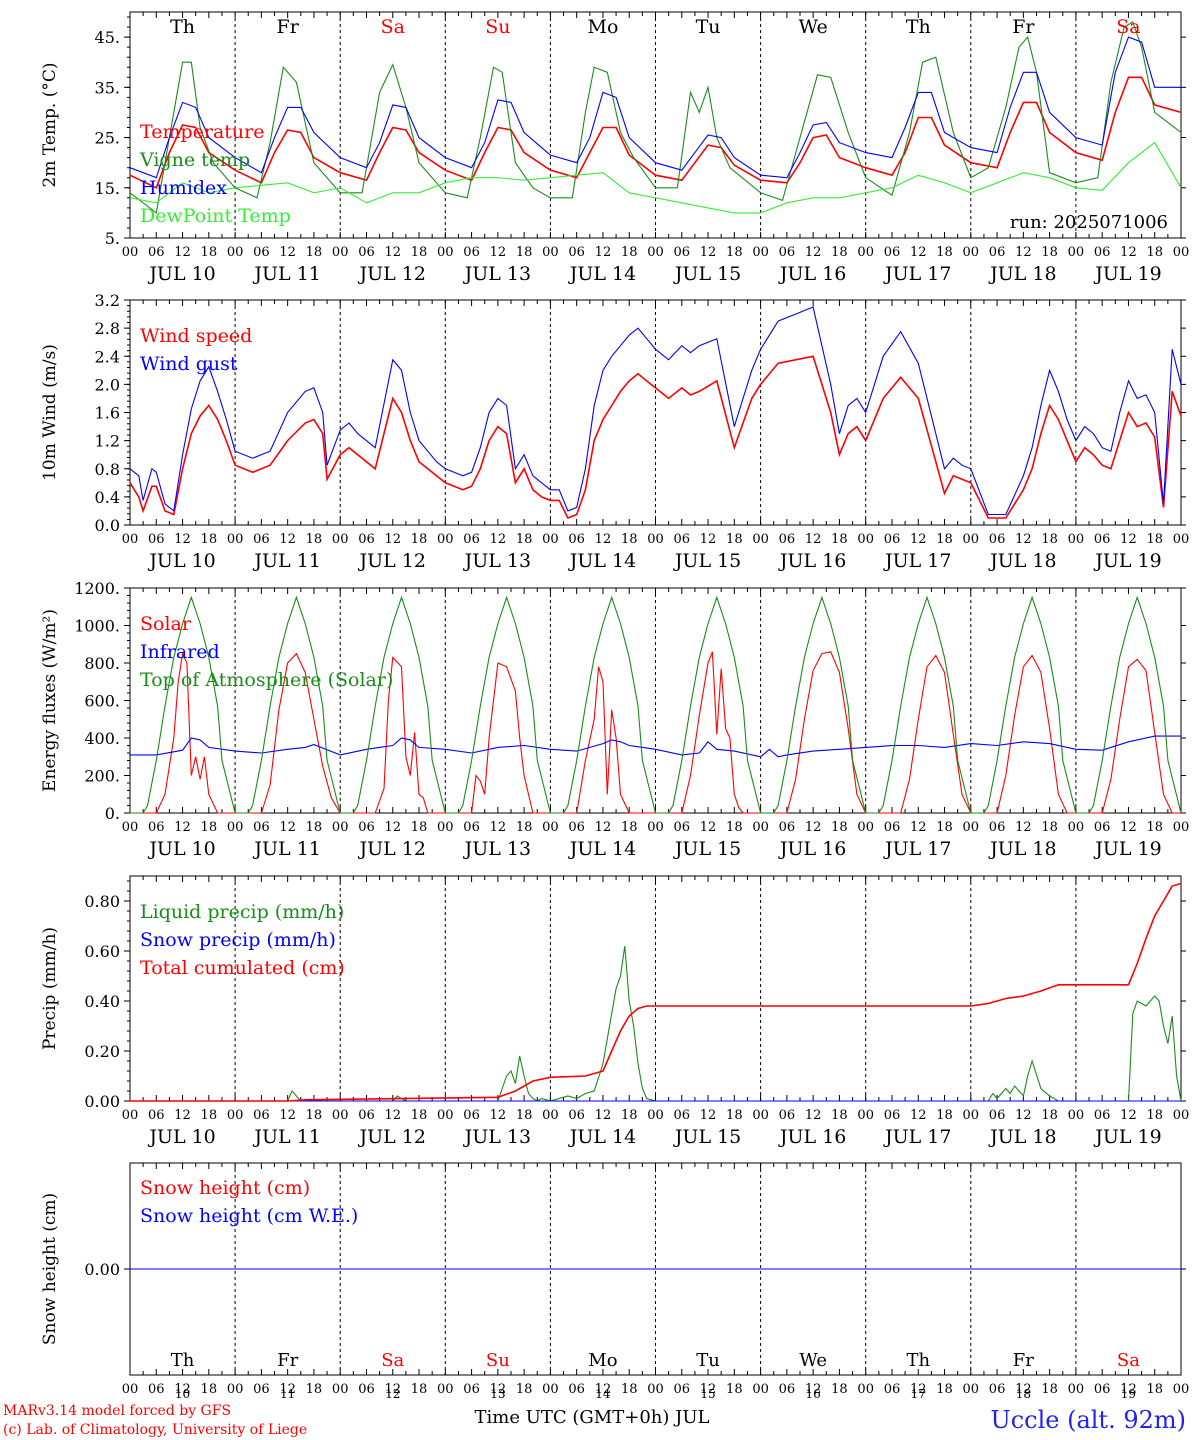 This screenshot has width=1194, height=1440. Describe the element at coordinates (497, 1394) in the screenshot. I see `day-number-label: 13` at that location.